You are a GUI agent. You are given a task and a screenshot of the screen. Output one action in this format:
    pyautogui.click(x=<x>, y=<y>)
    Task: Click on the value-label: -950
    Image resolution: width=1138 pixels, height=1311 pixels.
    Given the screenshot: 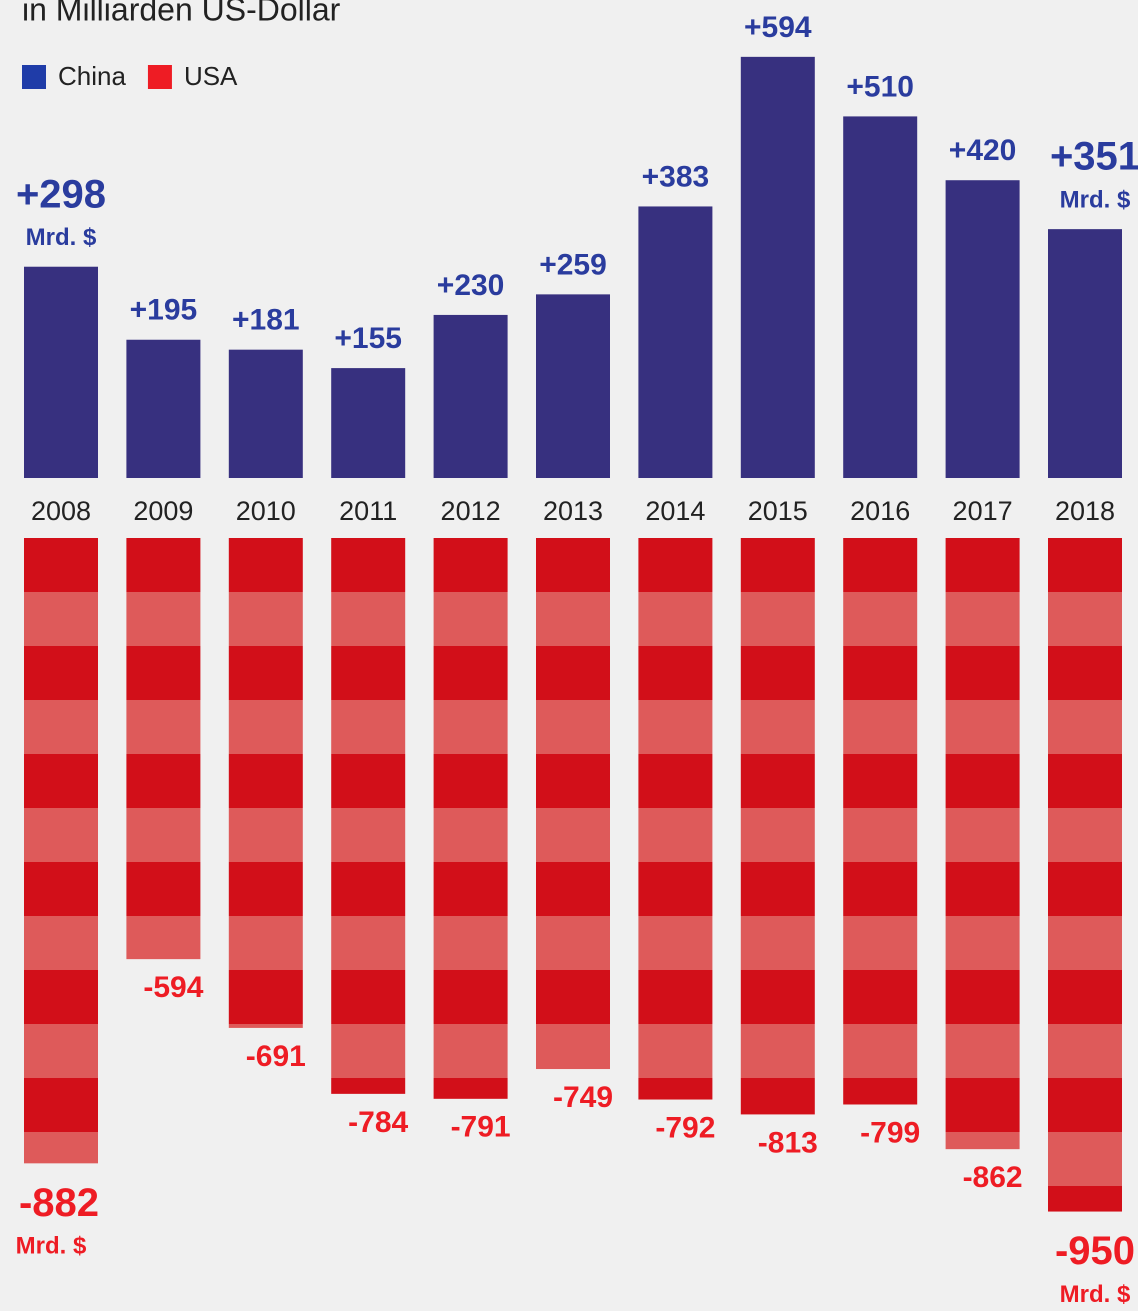 What is the action you would take?
    pyautogui.click(x=1095, y=1251)
    